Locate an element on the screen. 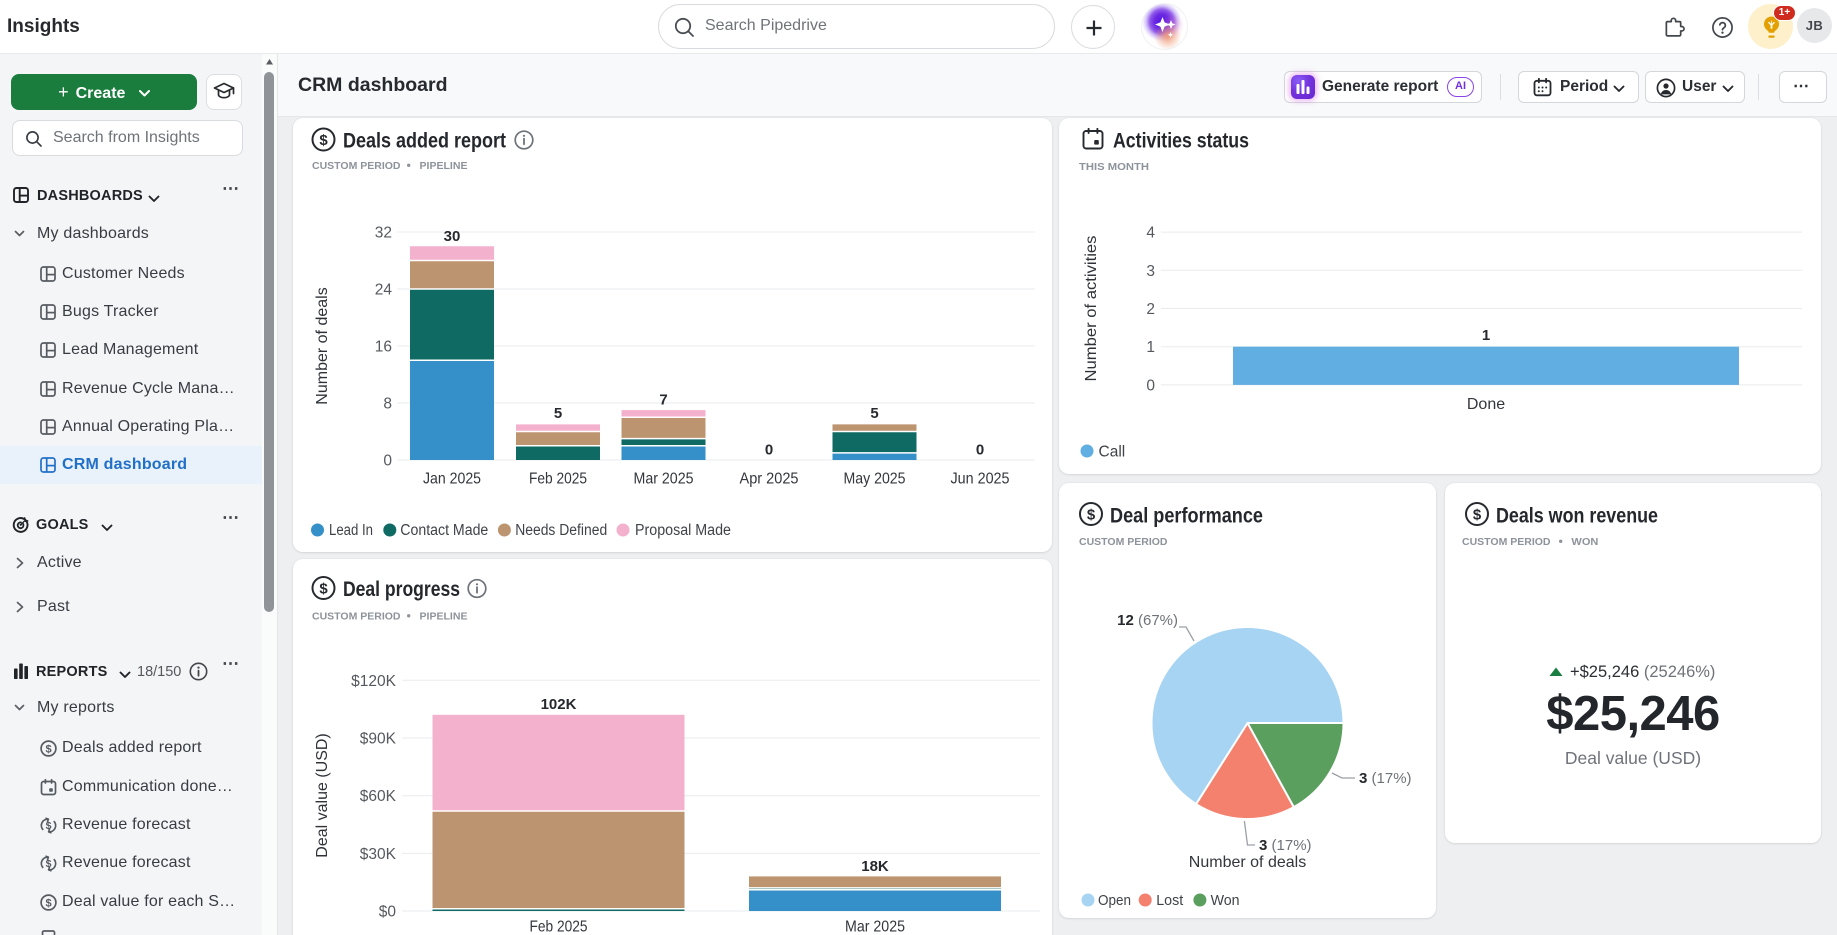  svg-text: Deals won revenue is located at coordinates (1577, 516).